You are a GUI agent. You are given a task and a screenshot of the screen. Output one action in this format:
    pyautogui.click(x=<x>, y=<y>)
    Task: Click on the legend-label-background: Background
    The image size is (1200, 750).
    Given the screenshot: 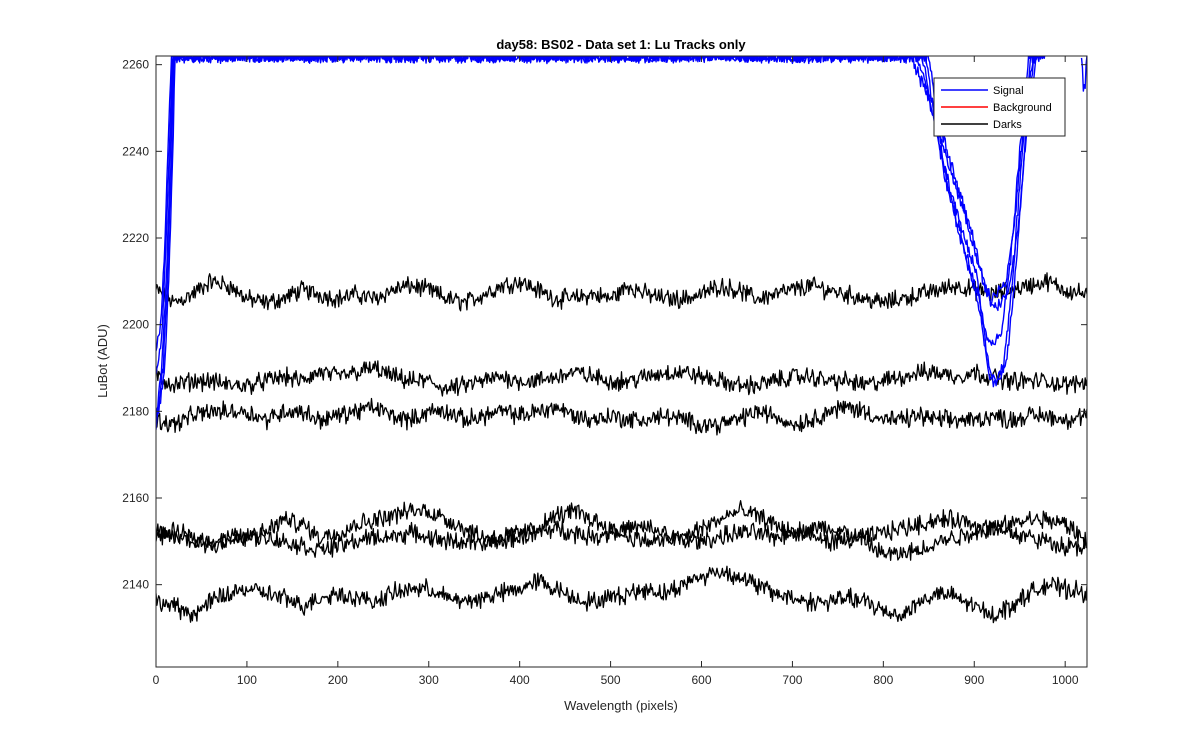 What is the action you would take?
    pyautogui.click(x=1022, y=108)
    